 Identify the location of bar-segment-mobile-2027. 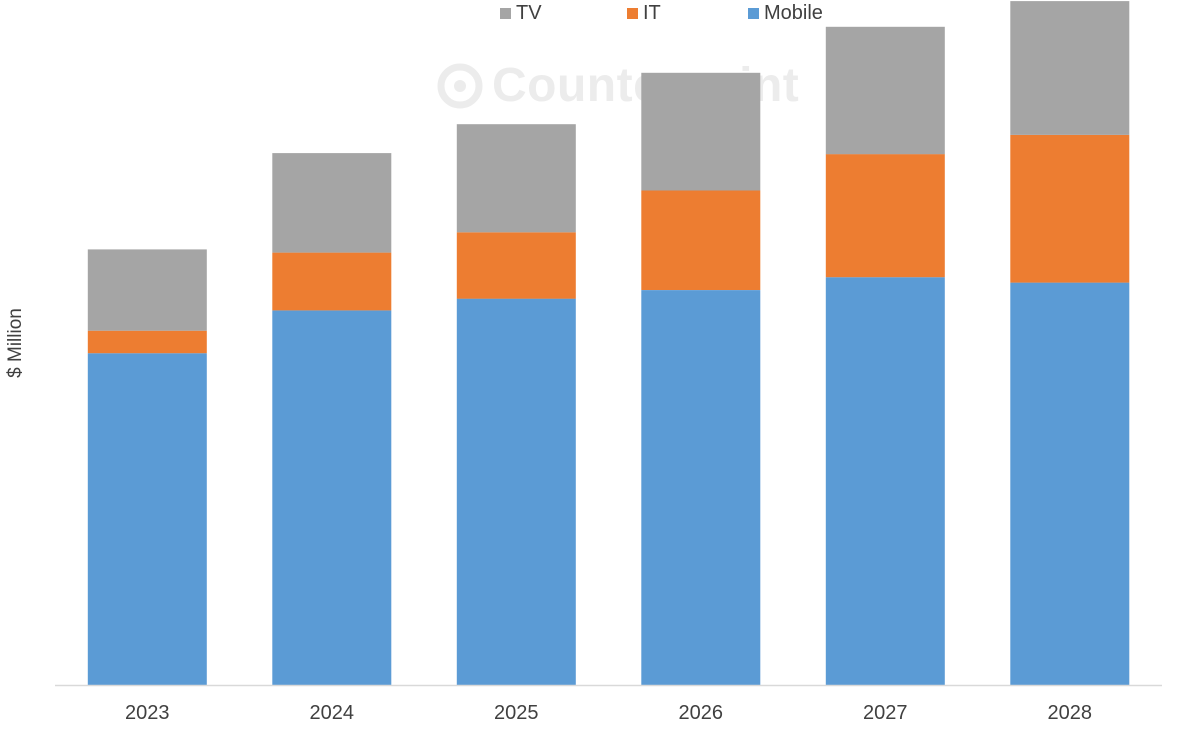
(885, 481).